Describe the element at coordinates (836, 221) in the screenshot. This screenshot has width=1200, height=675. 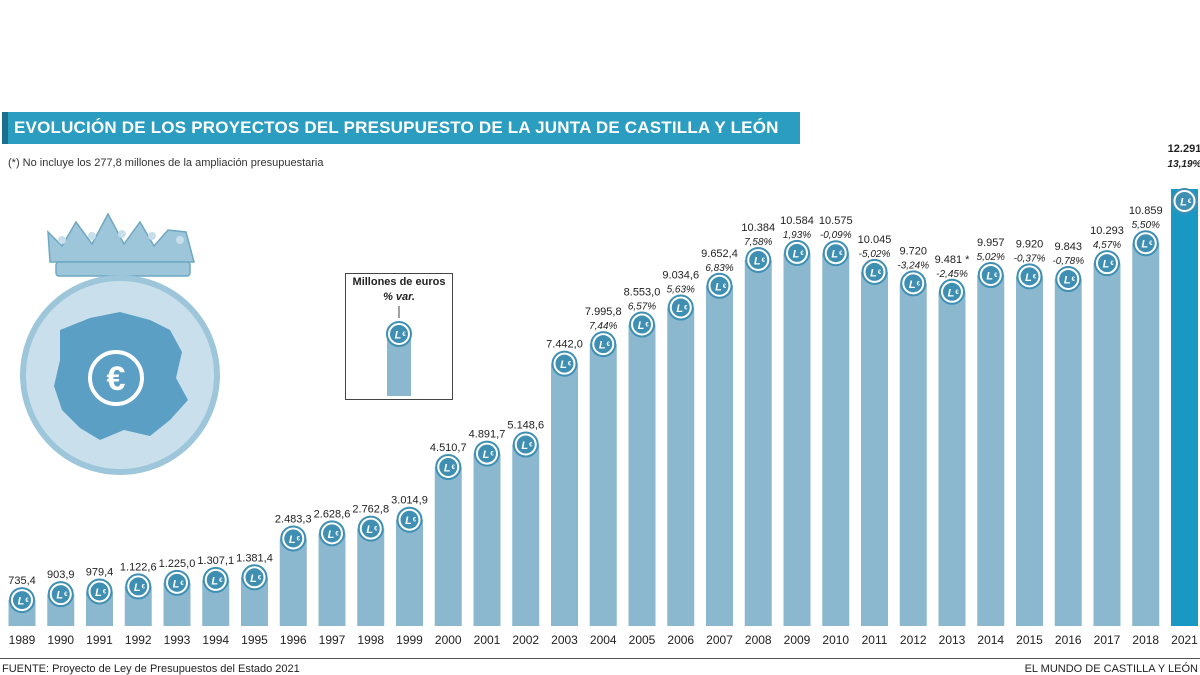
I see `value-label: 10.575` at that location.